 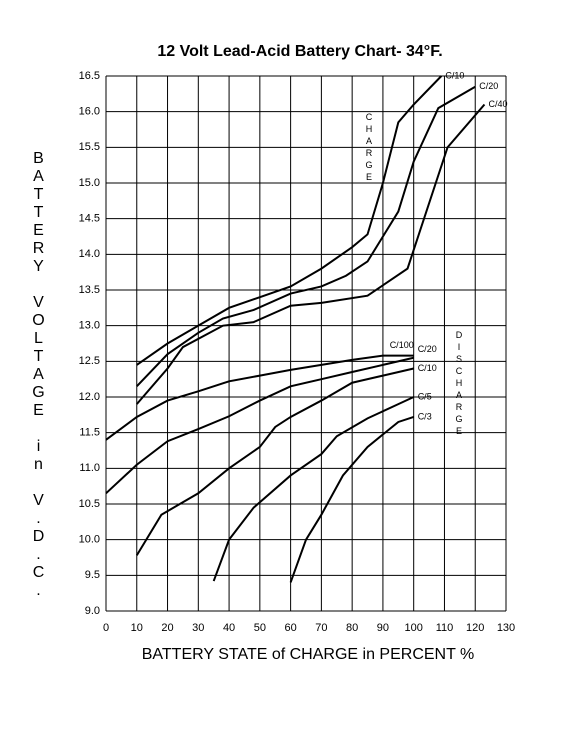 I want to click on y-tick-label: 15.0, so click(x=89, y=183).